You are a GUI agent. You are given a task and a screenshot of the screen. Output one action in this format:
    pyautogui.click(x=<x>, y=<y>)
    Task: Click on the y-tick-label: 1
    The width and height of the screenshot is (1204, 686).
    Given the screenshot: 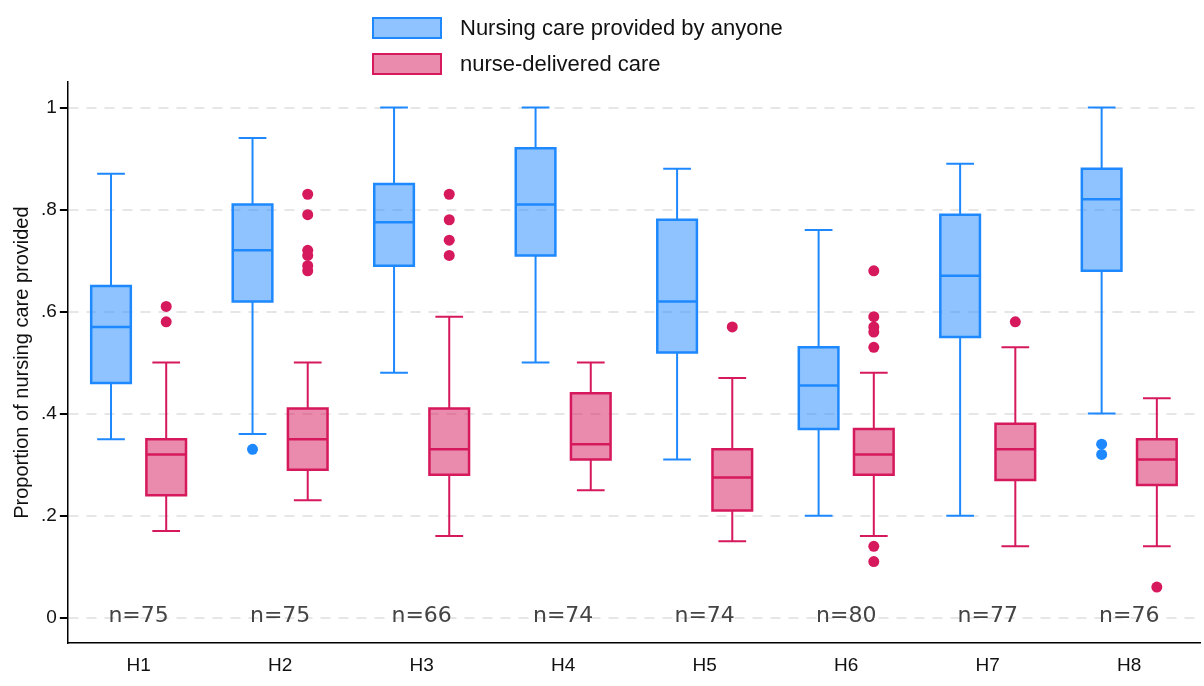 What is the action you would take?
    pyautogui.click(x=51, y=106)
    